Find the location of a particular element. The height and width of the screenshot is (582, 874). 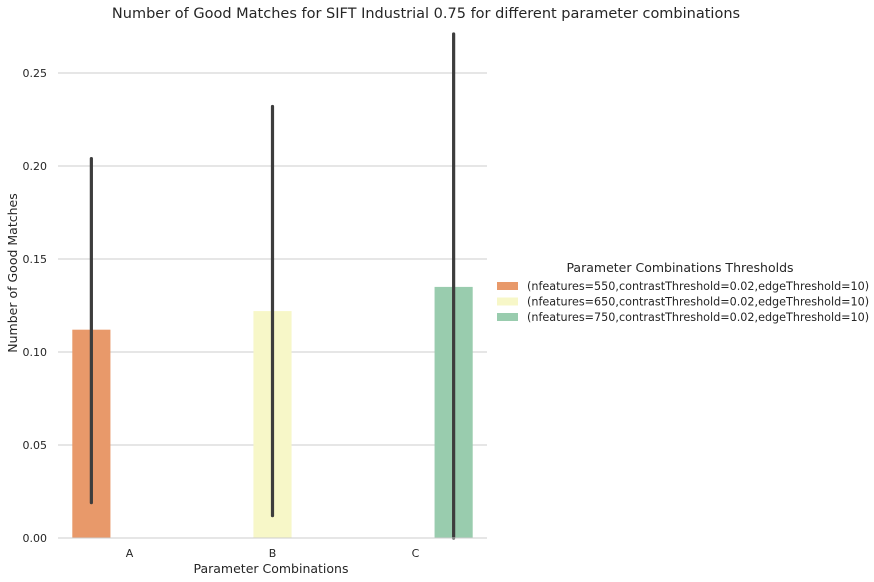

x-tick-label: A is located at coordinates (130, 553).